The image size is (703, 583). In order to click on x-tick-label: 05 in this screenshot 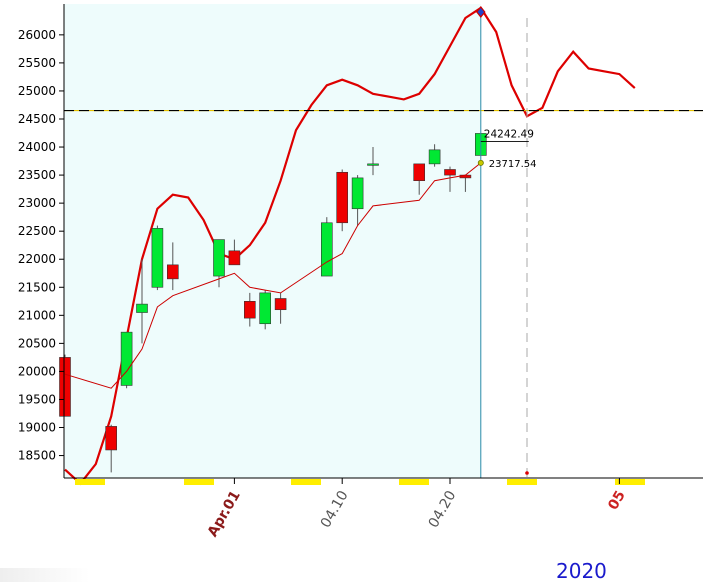, I will do `click(617, 500)`.